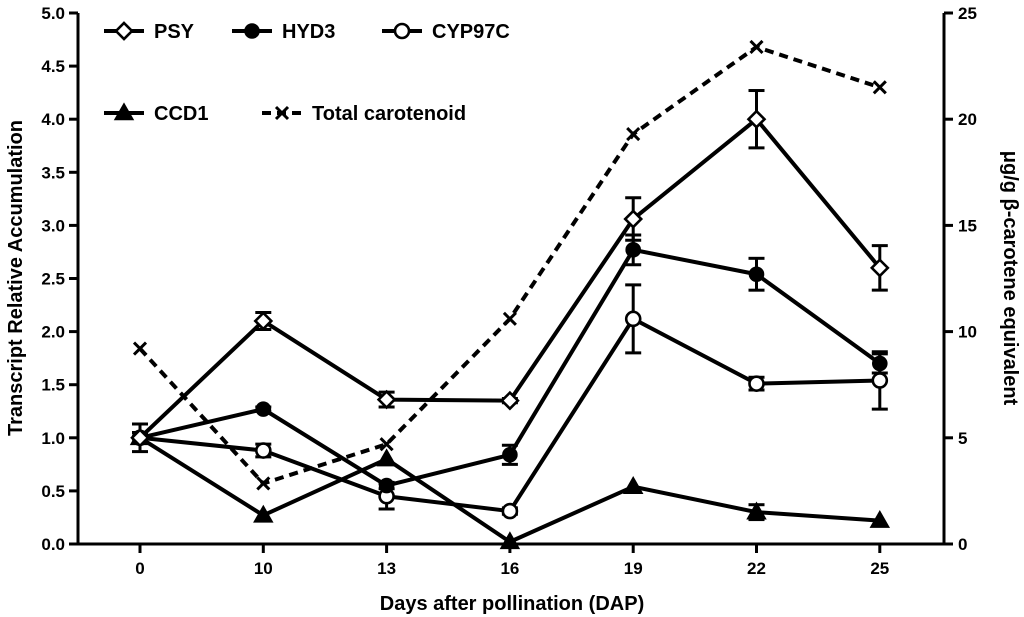 This screenshot has width=1024, height=617. Describe the element at coordinates (967, 119) in the screenshot. I see `y2-tick-label: 20` at that location.